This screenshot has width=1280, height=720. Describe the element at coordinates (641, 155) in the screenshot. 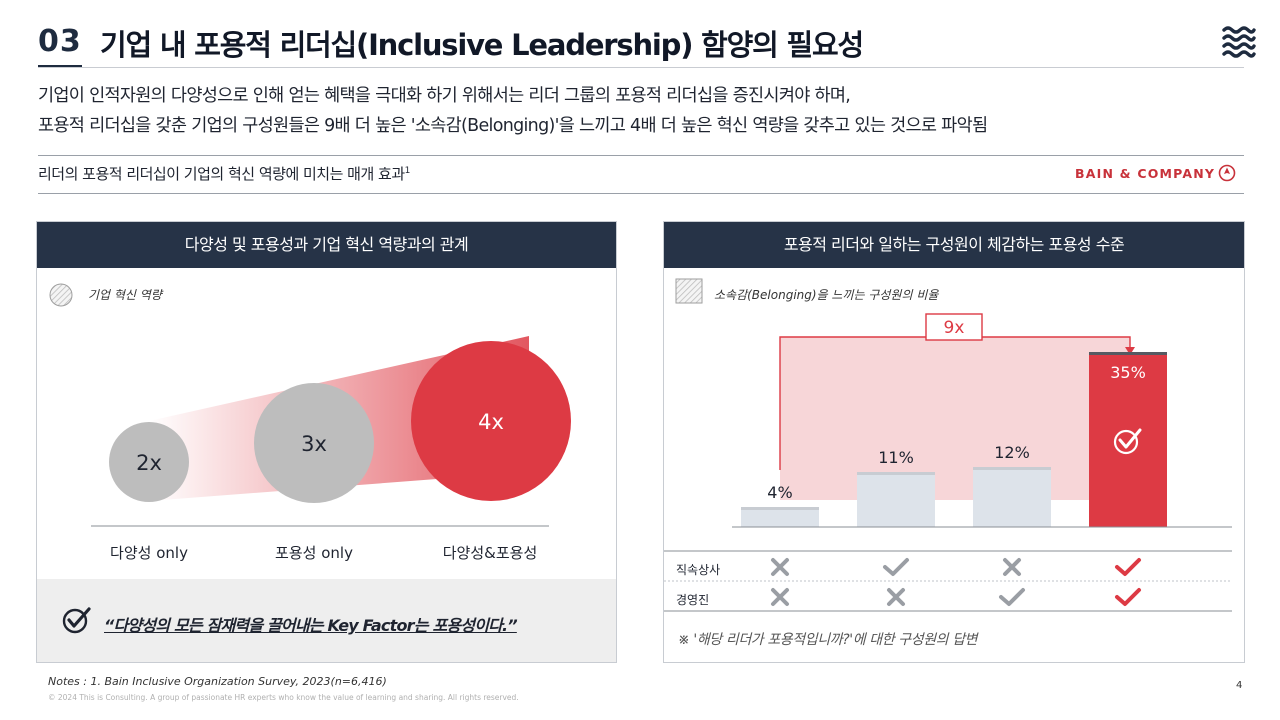

I see `subheading-rule-top` at that location.